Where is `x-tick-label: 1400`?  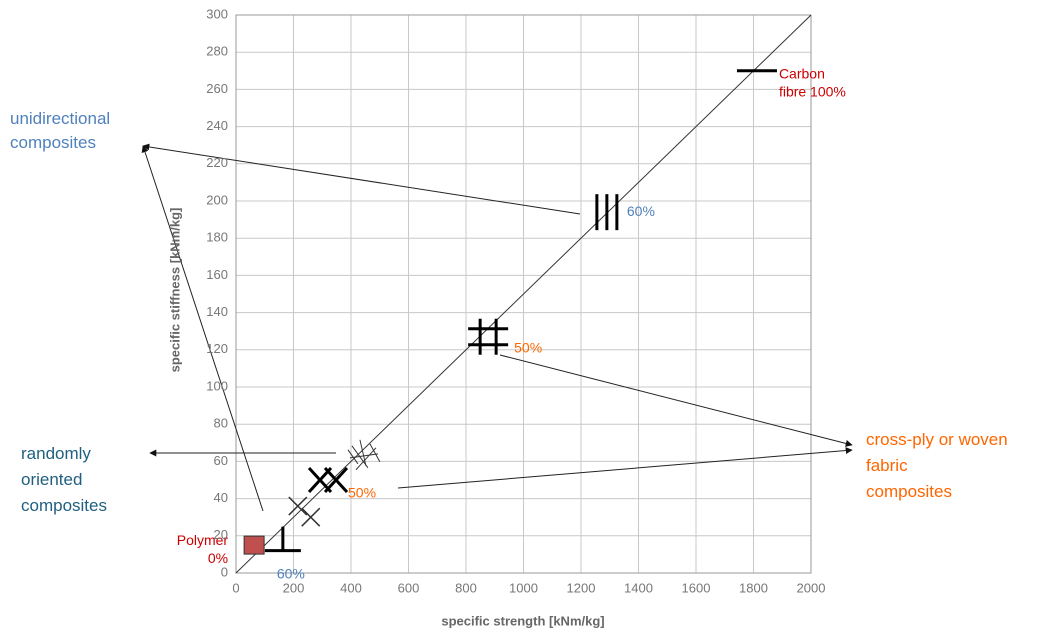
x-tick-label: 1400 is located at coordinates (638, 587).